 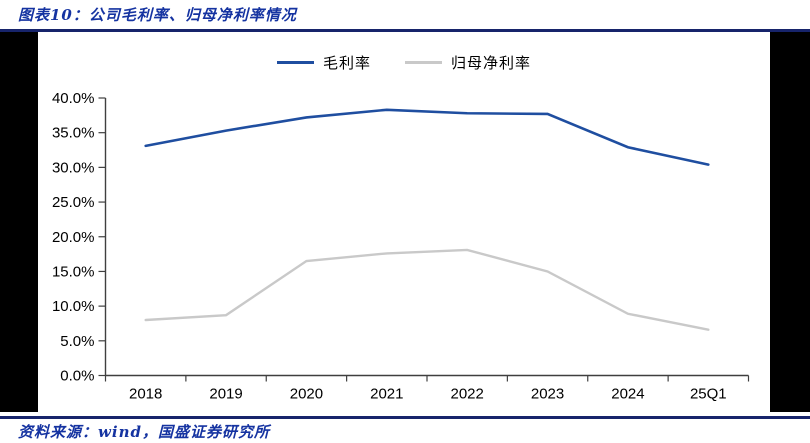 I want to click on y-axis-label: 35.0%, so click(x=73, y=133).